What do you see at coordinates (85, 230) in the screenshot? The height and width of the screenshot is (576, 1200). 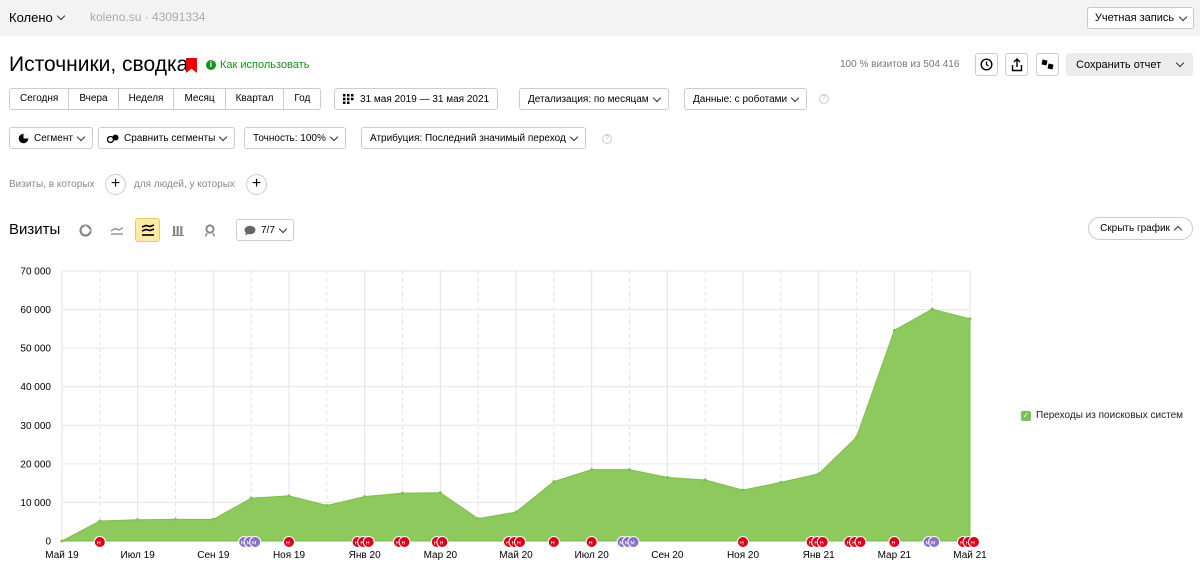 I see `pie-chart-button` at bounding box center [85, 230].